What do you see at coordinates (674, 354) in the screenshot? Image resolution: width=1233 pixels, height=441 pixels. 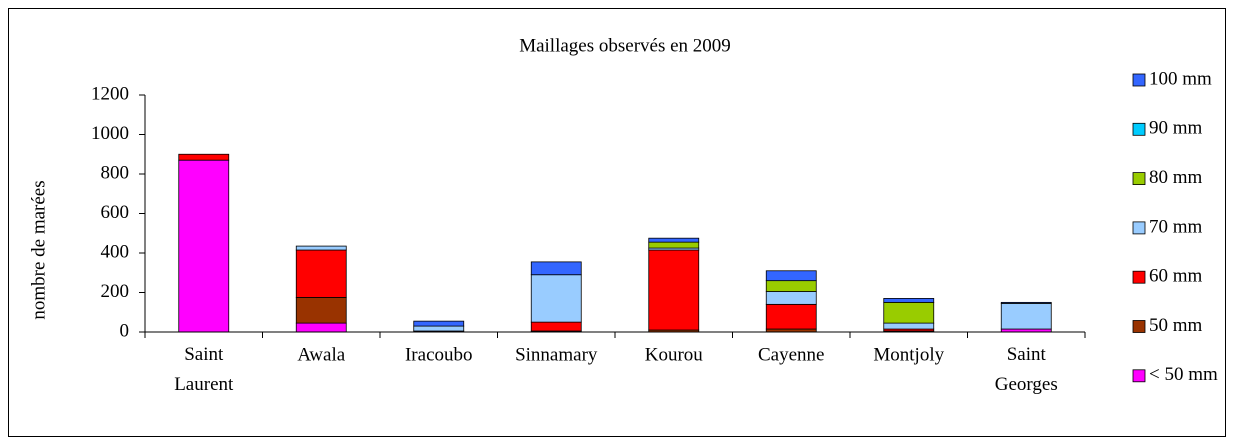 I see `x-tick-label: Kourou` at bounding box center [674, 354].